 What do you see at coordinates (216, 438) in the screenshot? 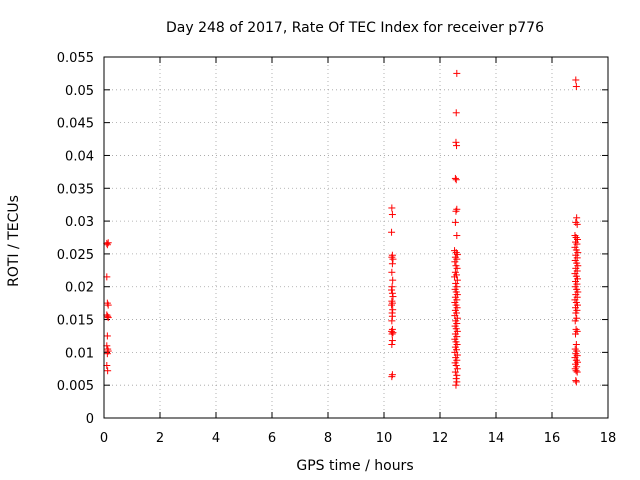
I see `x-tick-label: 4` at bounding box center [216, 438].